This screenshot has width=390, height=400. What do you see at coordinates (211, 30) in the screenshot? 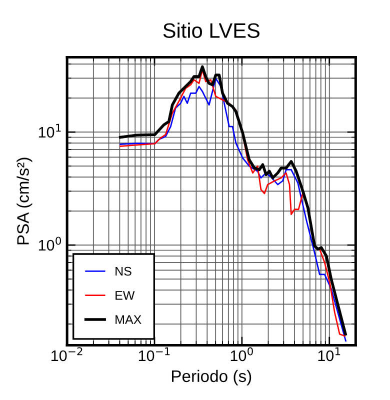
I see `chart-title: Sitio LVES` at bounding box center [211, 30].